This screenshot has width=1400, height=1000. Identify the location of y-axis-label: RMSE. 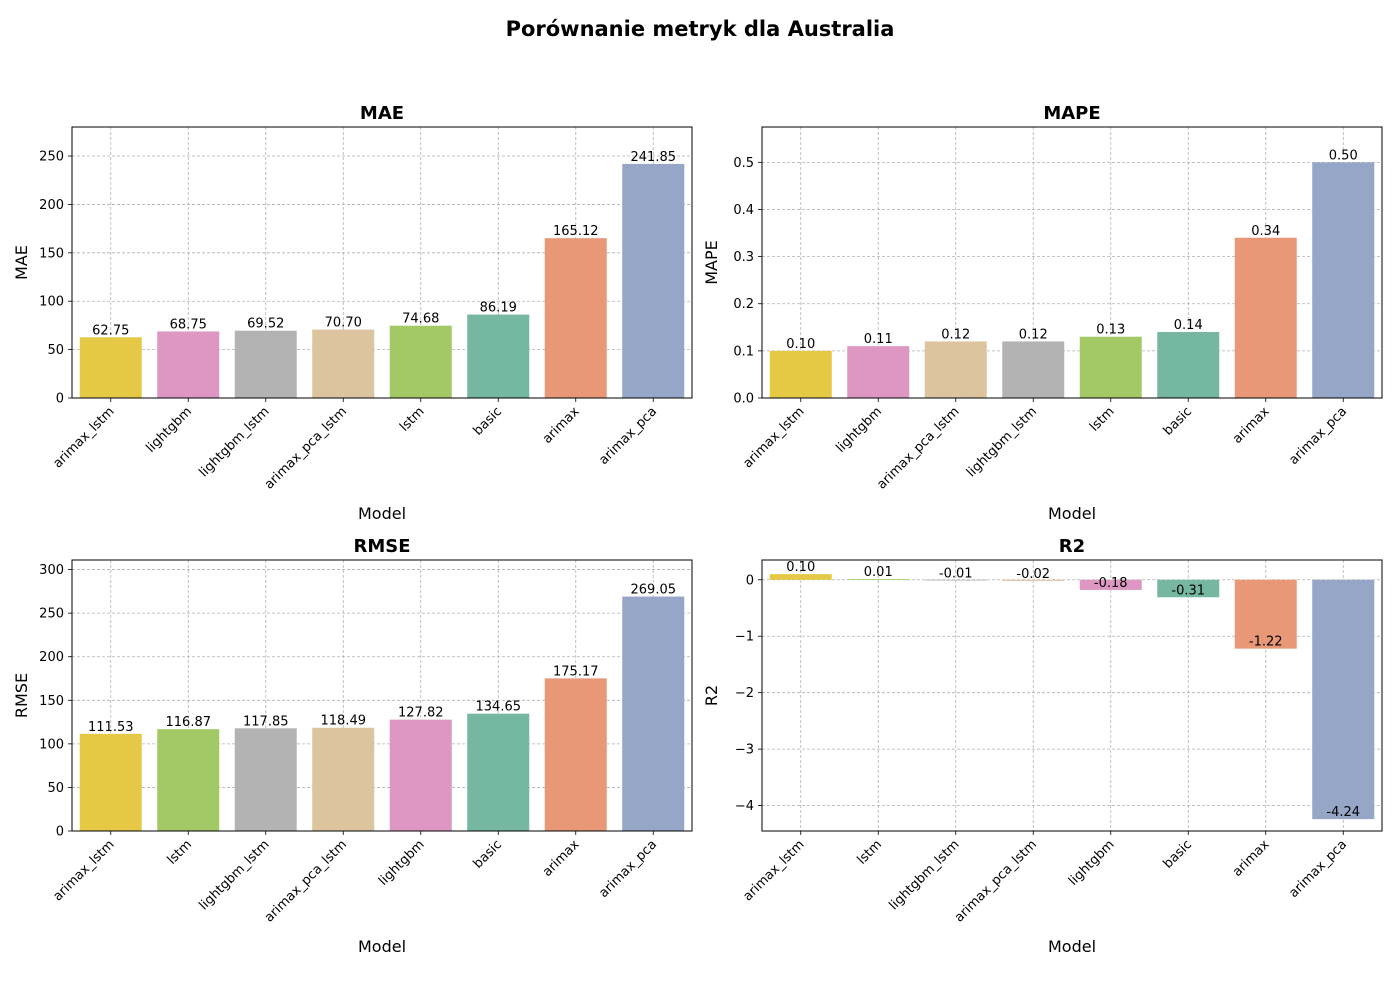
(21, 695).